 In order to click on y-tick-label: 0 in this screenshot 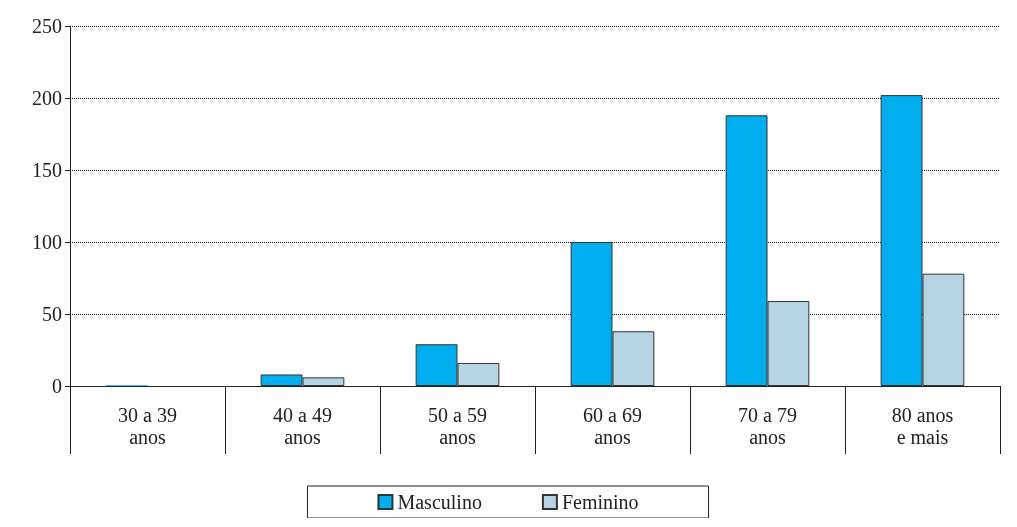, I will do `click(57, 386)`.